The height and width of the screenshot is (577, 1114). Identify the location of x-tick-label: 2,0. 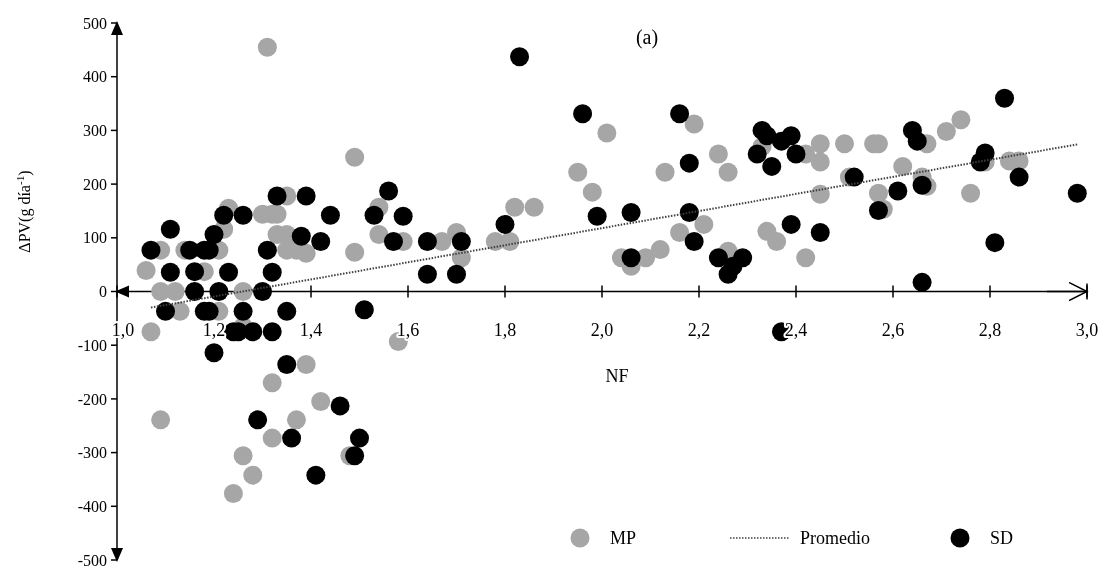
(602, 329).